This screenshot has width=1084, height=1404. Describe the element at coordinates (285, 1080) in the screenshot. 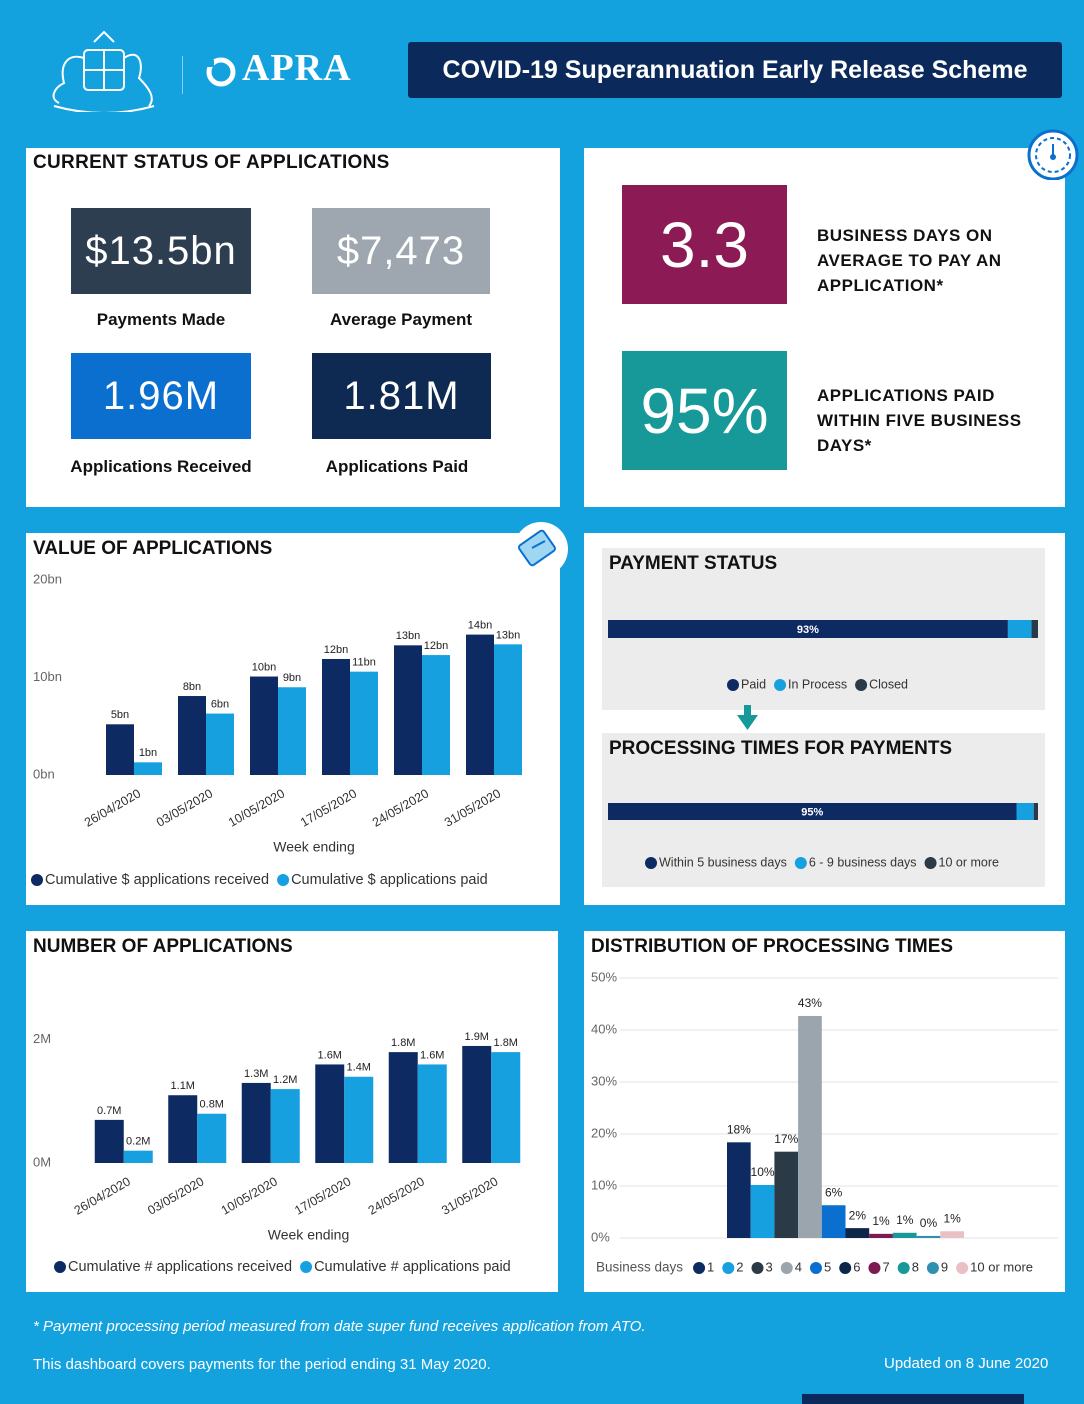

I see `value-label: 1.2M` at that location.